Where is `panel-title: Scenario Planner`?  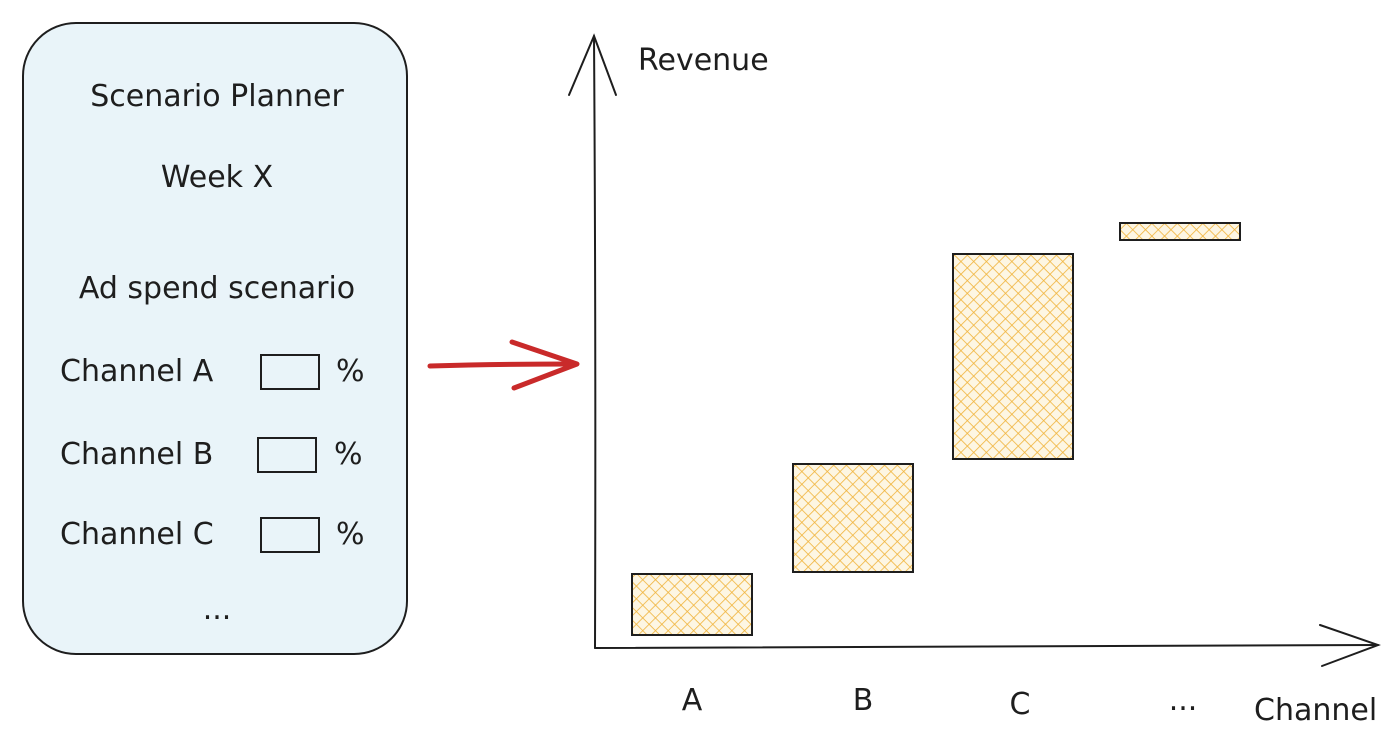
panel-title: Scenario Planner is located at coordinates (217, 96).